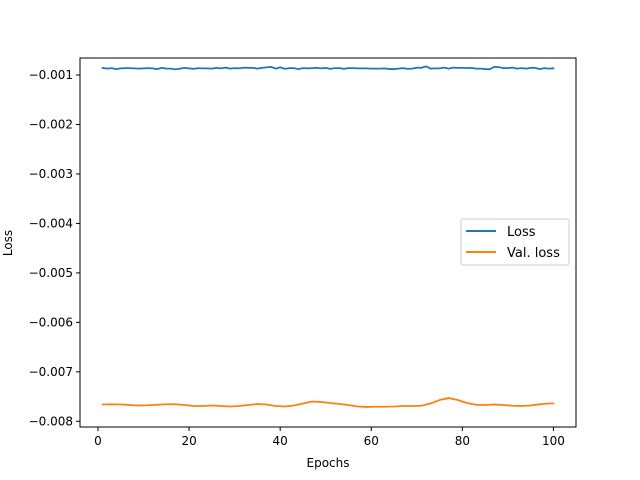 The height and width of the screenshot is (480, 640). What do you see at coordinates (188, 441) in the screenshot?
I see `x-tick-label: 20` at bounding box center [188, 441].